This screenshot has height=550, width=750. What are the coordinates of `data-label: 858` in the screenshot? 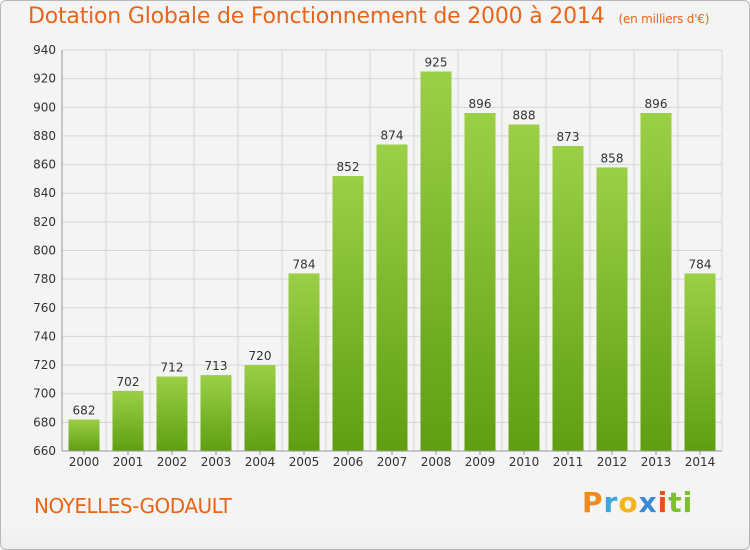 It's located at (612, 158).